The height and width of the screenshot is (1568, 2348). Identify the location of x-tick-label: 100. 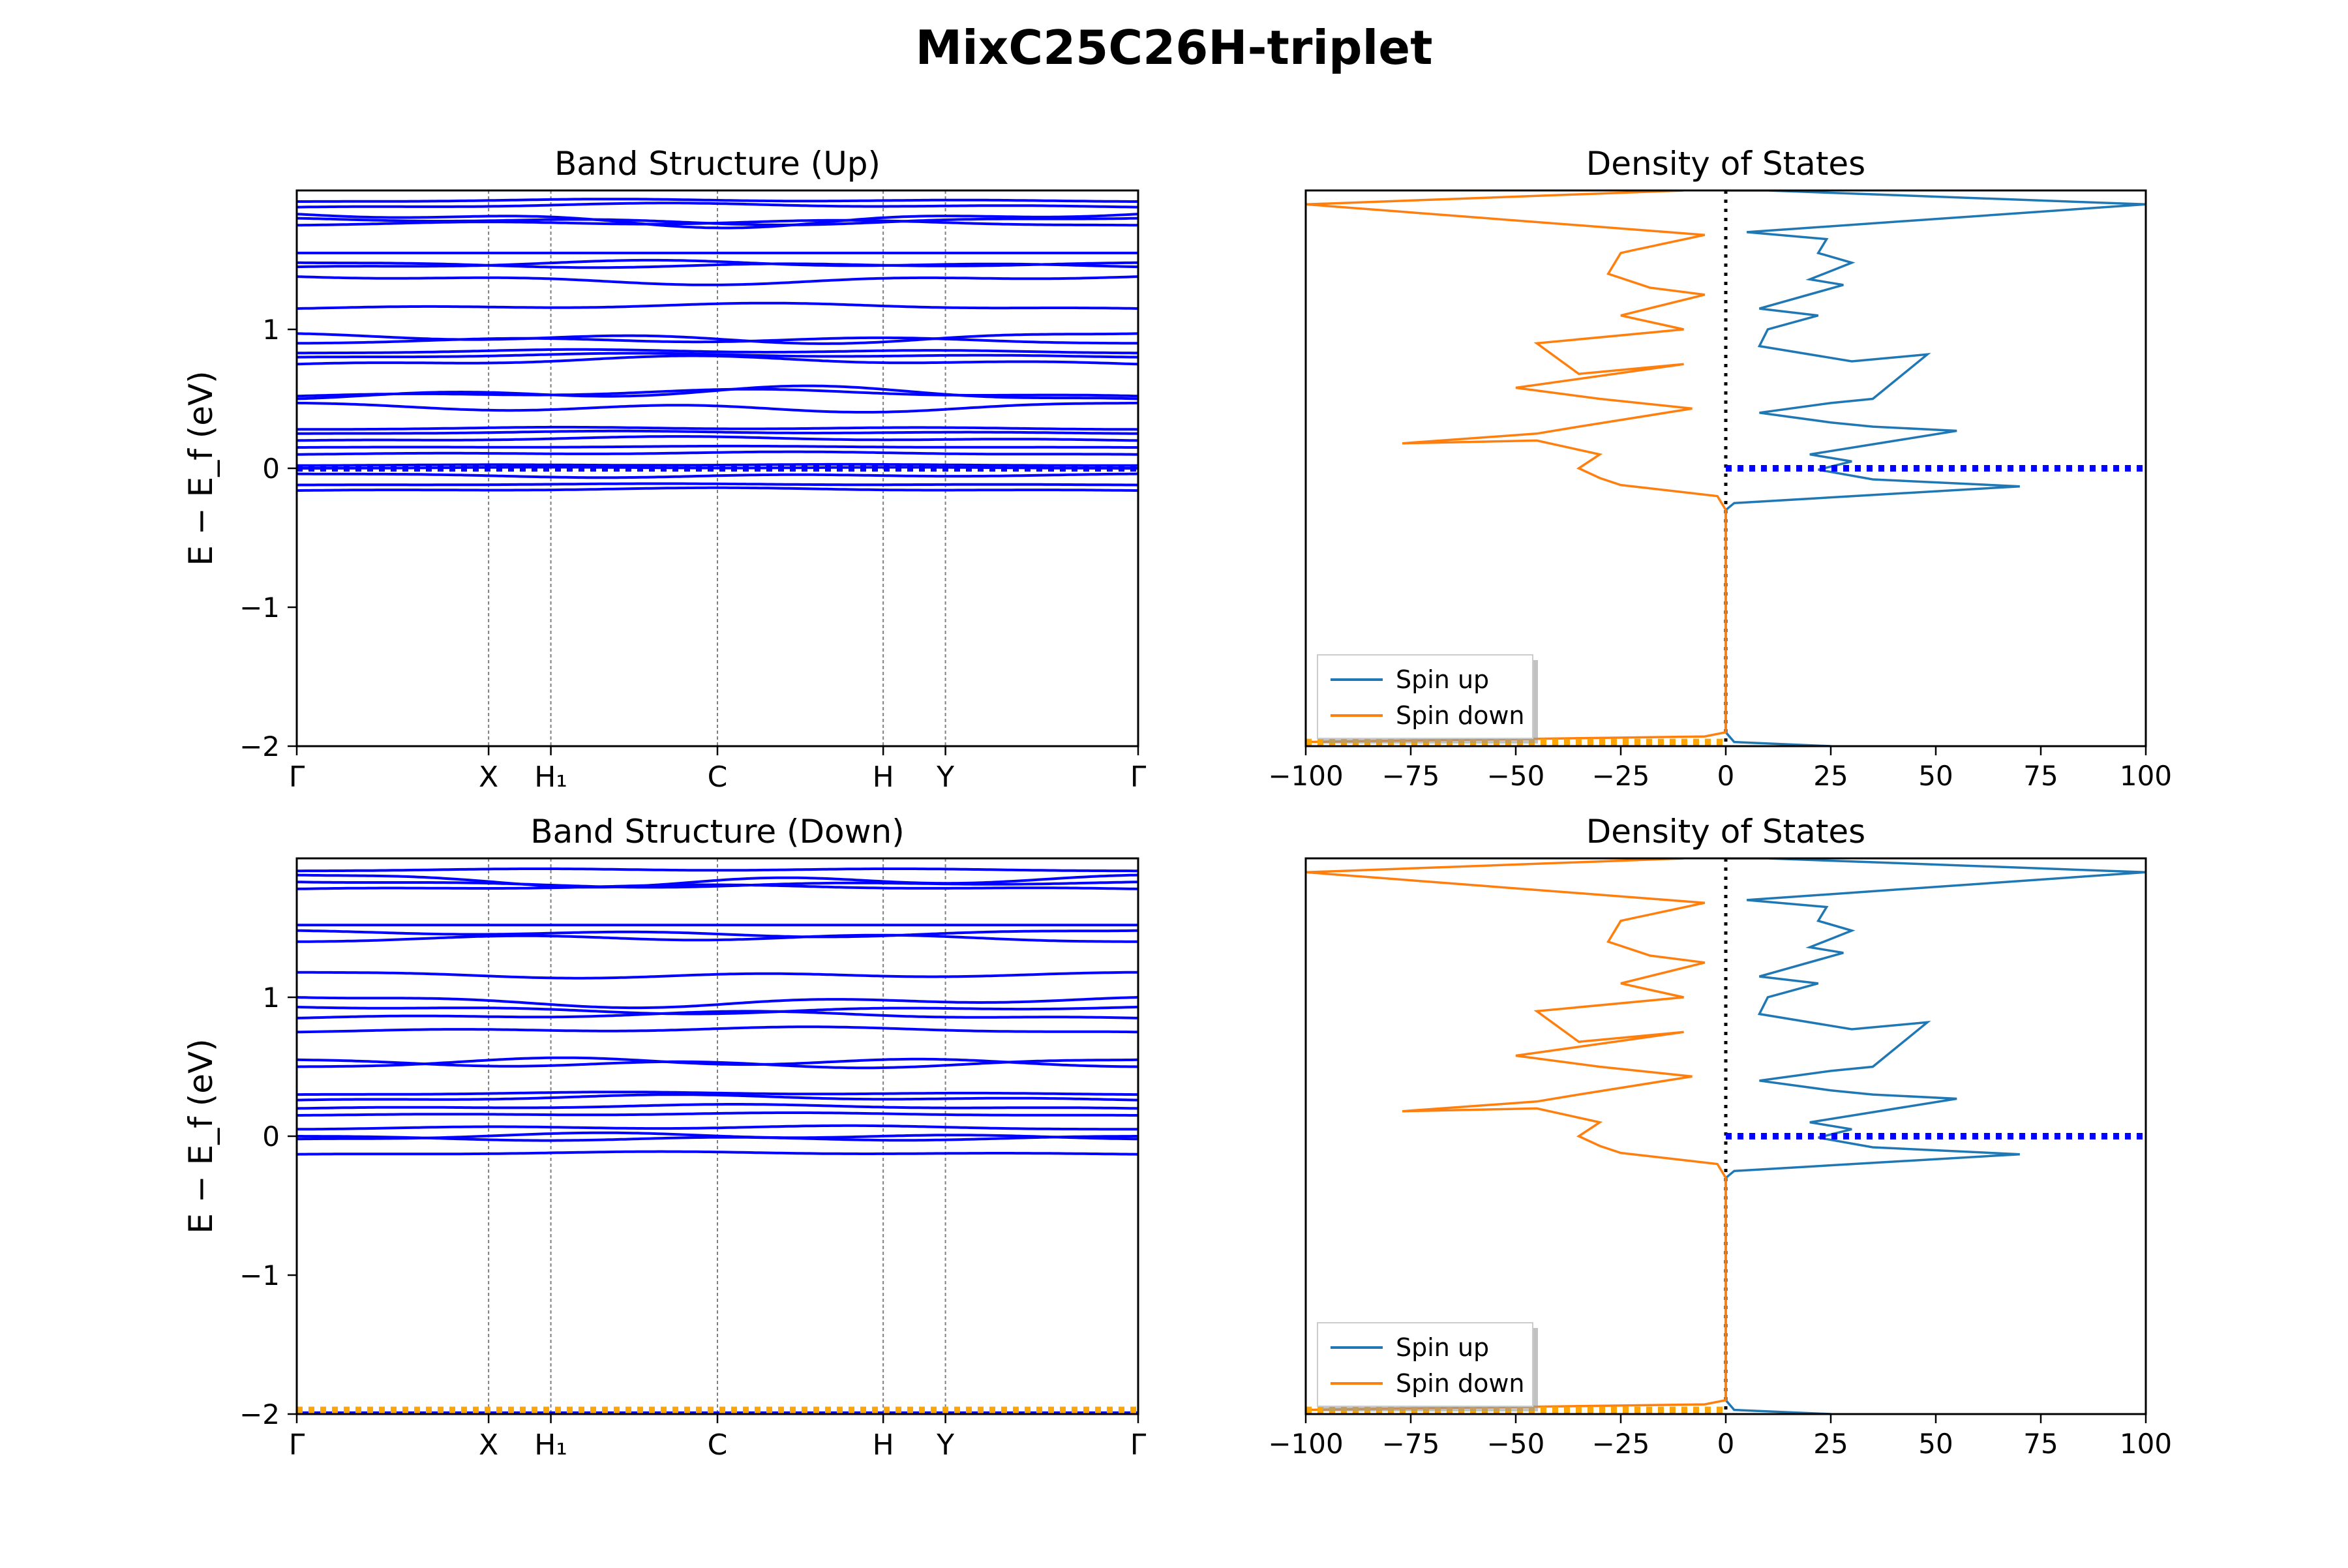
(2146, 776).